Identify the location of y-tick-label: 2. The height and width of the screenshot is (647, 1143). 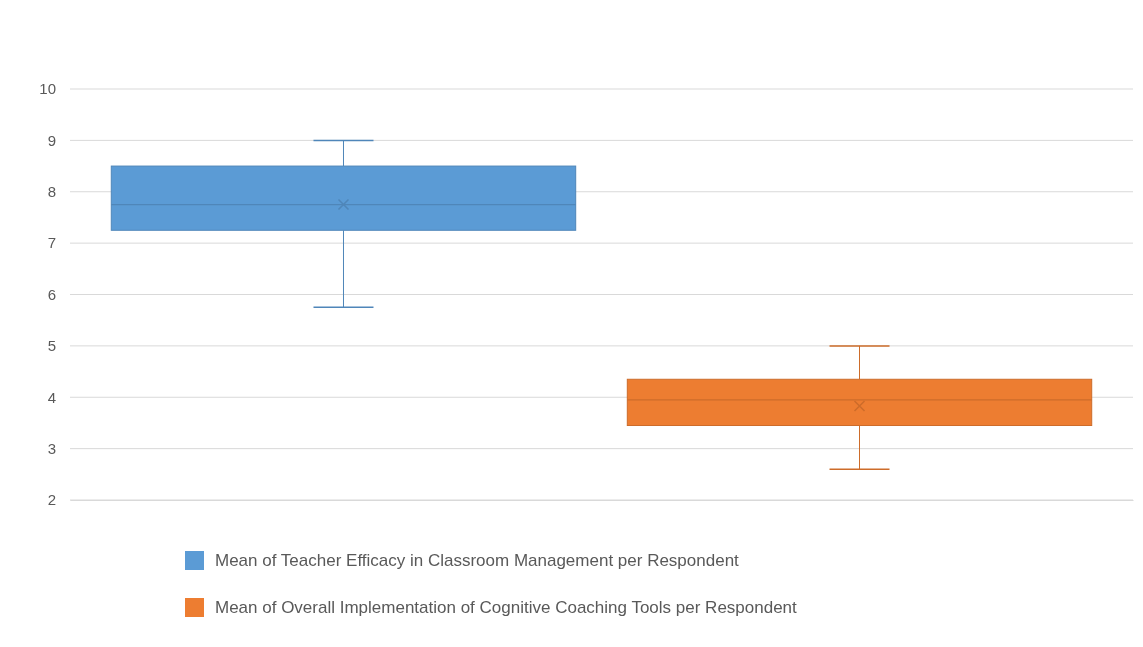
(51, 500).